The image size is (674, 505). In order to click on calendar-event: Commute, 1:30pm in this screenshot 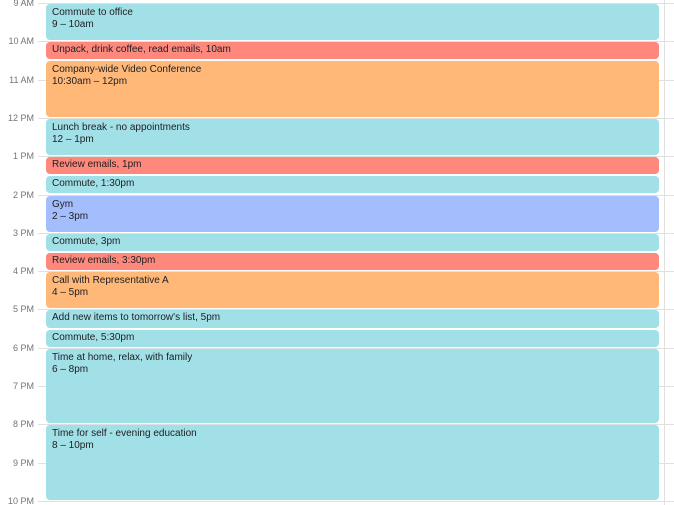, I will do `click(352, 185)`.